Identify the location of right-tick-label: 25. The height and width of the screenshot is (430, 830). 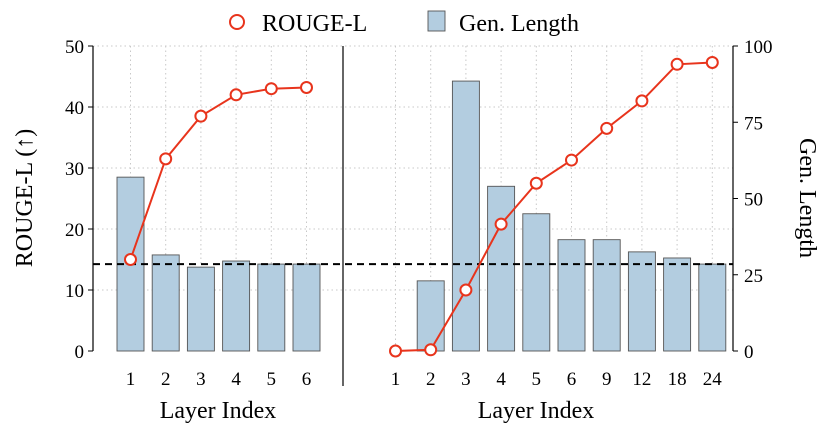
(753, 276).